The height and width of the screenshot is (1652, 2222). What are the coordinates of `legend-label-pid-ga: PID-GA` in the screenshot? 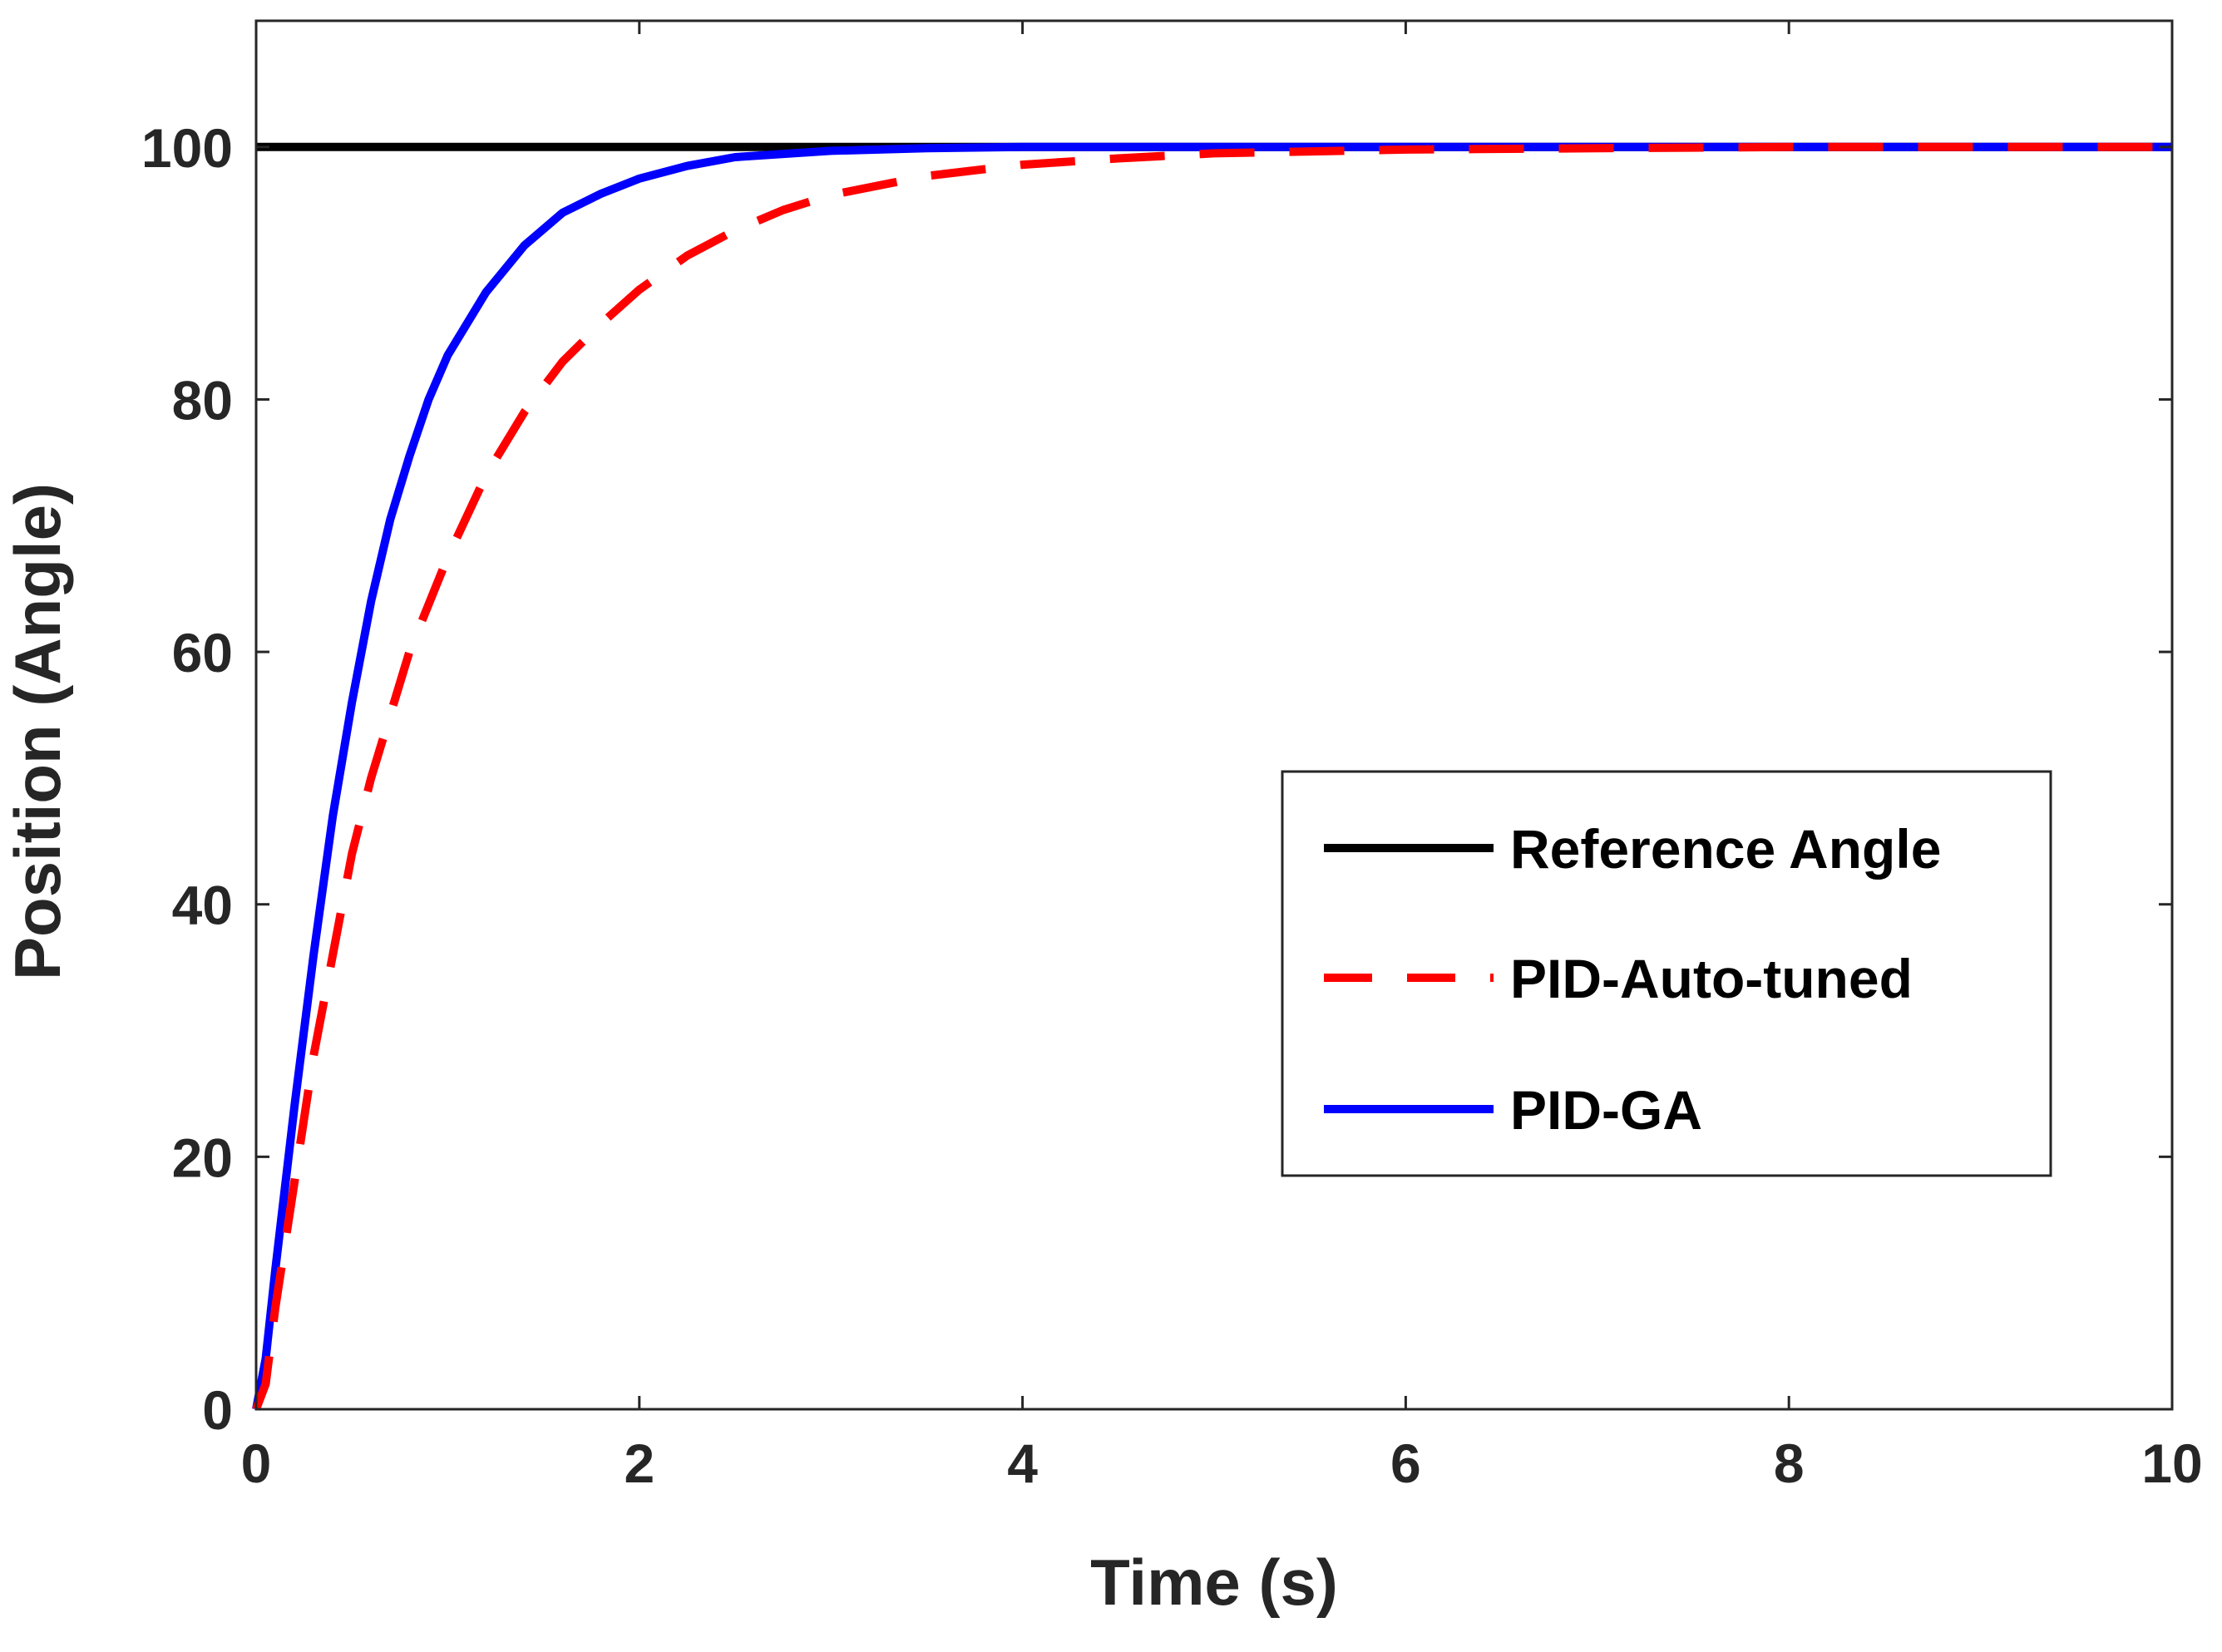 It's located at (1606, 1110).